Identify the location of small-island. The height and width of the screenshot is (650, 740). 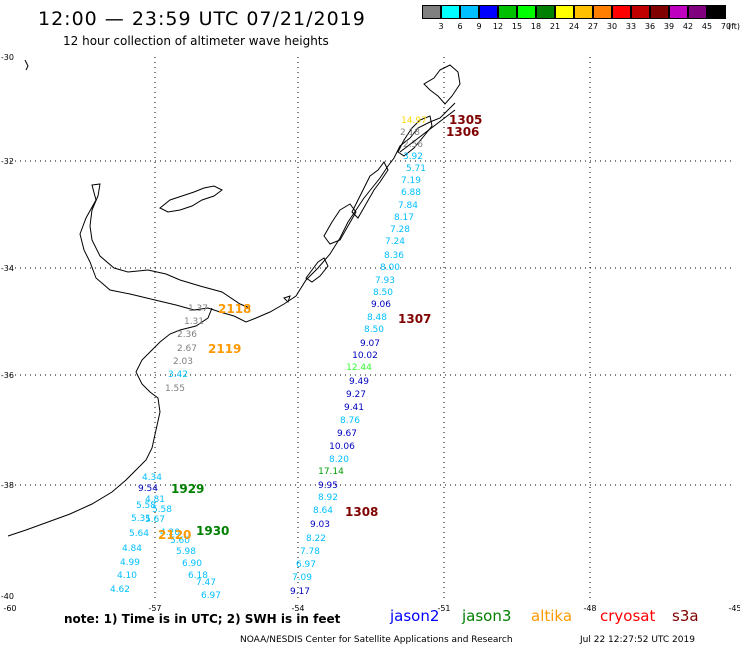
(26, 65).